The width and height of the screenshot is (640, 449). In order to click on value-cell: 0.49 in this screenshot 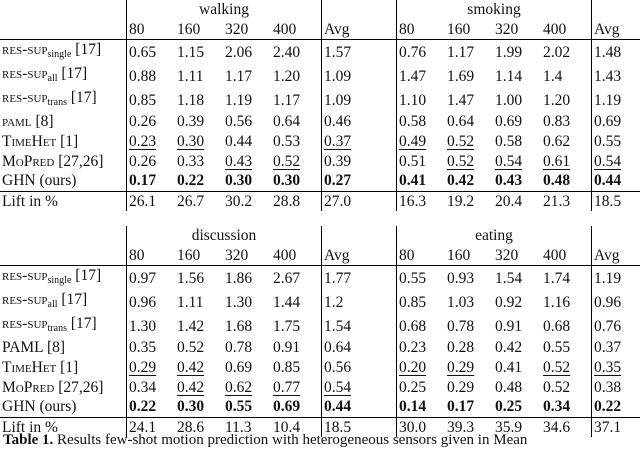, I will do `click(421, 142)`.